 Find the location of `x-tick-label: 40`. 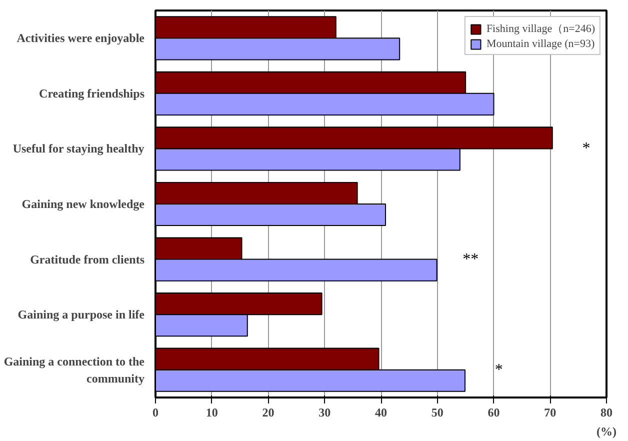

x-tick-label: 40 is located at coordinates (381, 413).